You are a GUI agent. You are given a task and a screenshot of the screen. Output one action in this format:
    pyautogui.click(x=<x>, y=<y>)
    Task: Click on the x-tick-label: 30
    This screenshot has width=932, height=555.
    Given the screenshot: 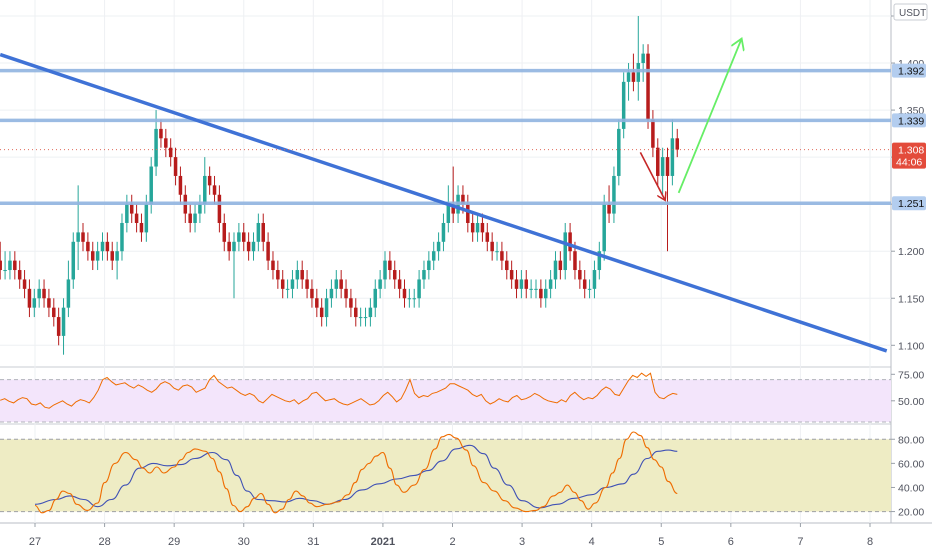 What is the action you would take?
    pyautogui.click(x=244, y=542)
    